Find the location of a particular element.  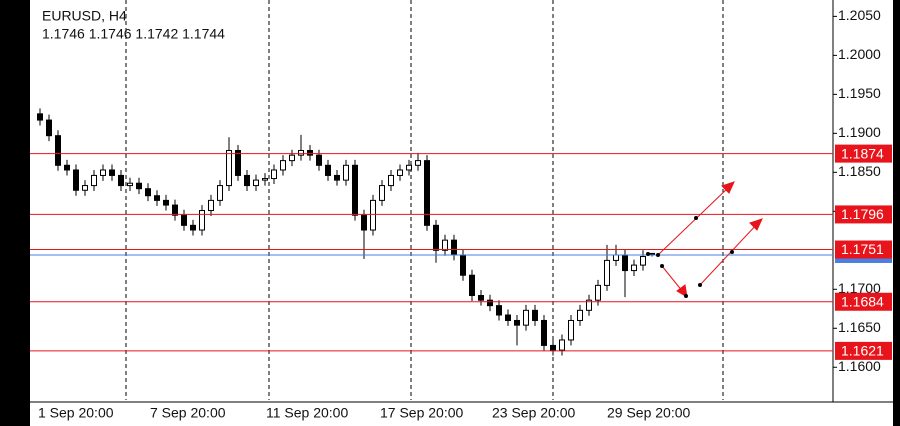

x-tick-label: 29 Sep 20:00 is located at coordinates (649, 413).